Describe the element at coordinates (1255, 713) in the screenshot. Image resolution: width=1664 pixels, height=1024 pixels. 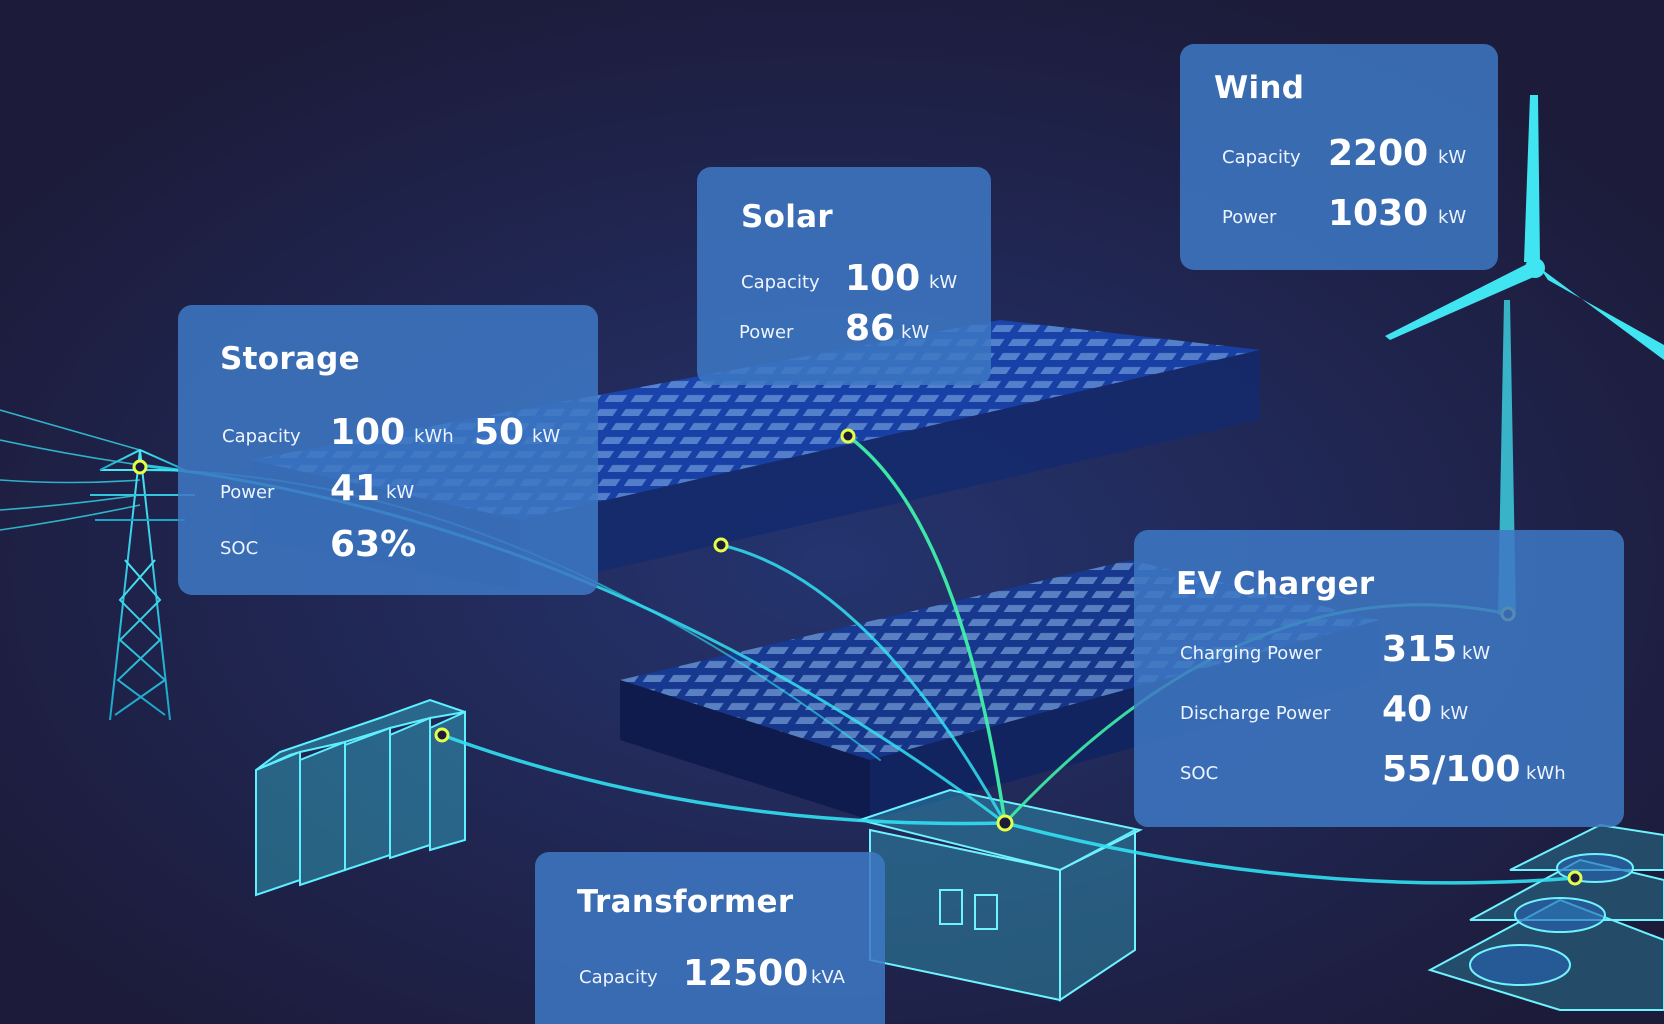
I see `ev-discharge-label: Discharge Power` at that location.